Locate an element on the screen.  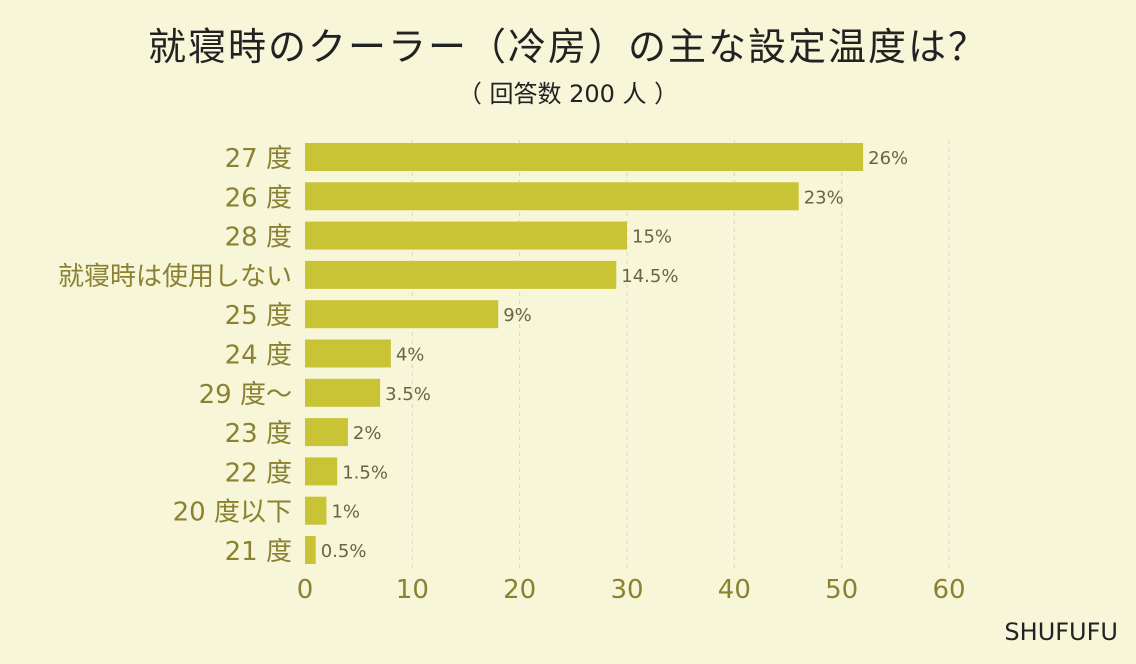
category-label: 20 度以下 is located at coordinates (232, 513).